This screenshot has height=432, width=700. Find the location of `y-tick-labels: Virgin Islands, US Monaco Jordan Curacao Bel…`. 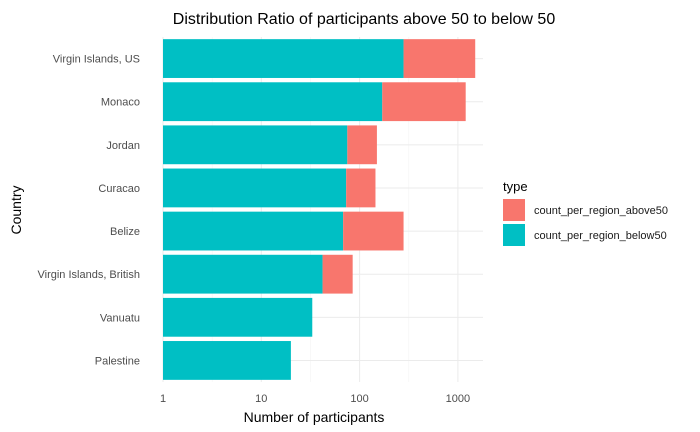

y-tick-labels: Virgin Islands, US Monaco Jordan Curacao Bel… is located at coordinates (88, 211).